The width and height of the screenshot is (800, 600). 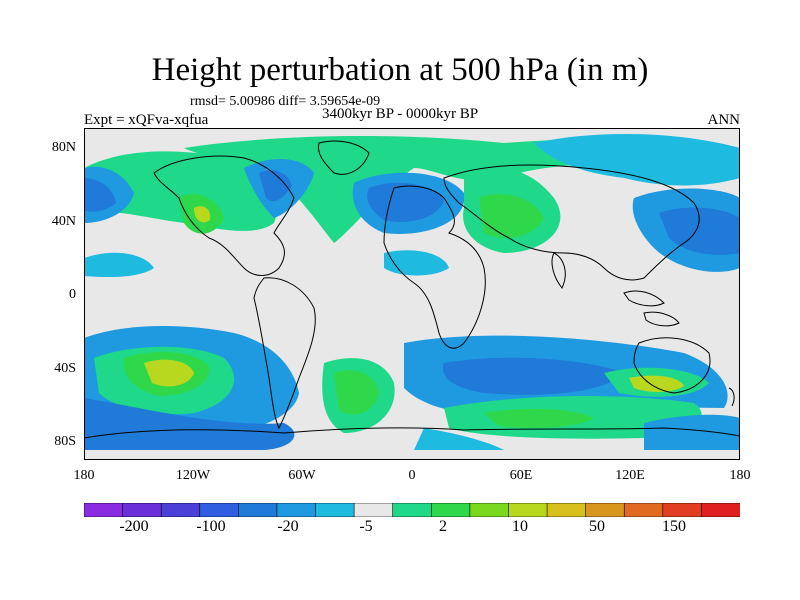 I want to click on x-tick-label: 120E, so click(x=630, y=475).